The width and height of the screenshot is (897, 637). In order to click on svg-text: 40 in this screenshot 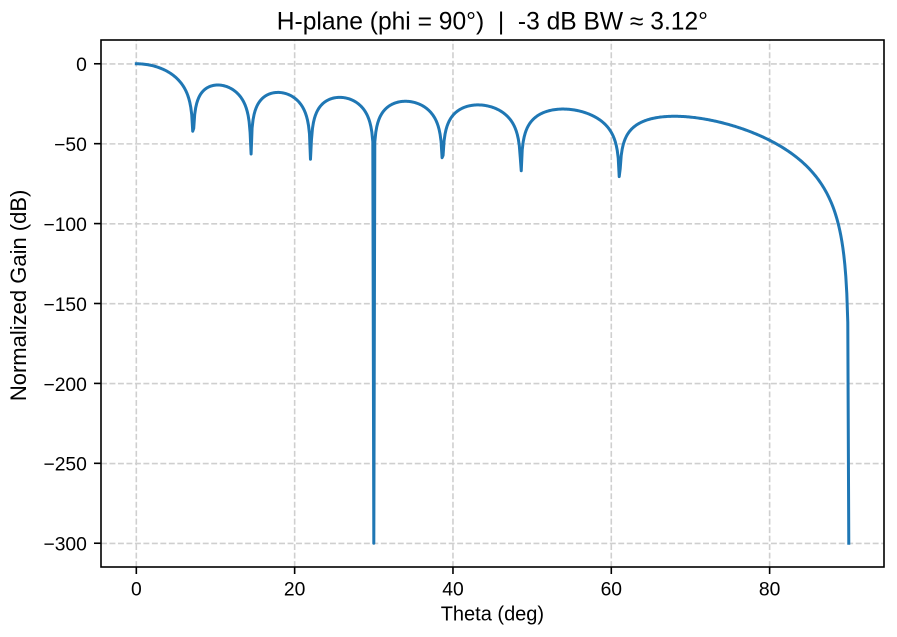, I will do `click(452, 589)`.